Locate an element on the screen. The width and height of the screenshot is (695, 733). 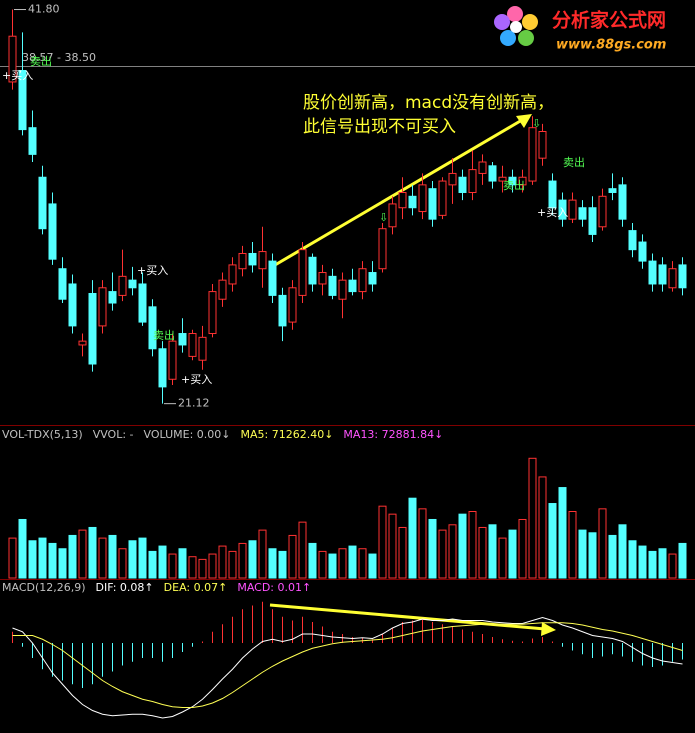
panel-header: MA5: 71262.40↓ is located at coordinates (287, 434).